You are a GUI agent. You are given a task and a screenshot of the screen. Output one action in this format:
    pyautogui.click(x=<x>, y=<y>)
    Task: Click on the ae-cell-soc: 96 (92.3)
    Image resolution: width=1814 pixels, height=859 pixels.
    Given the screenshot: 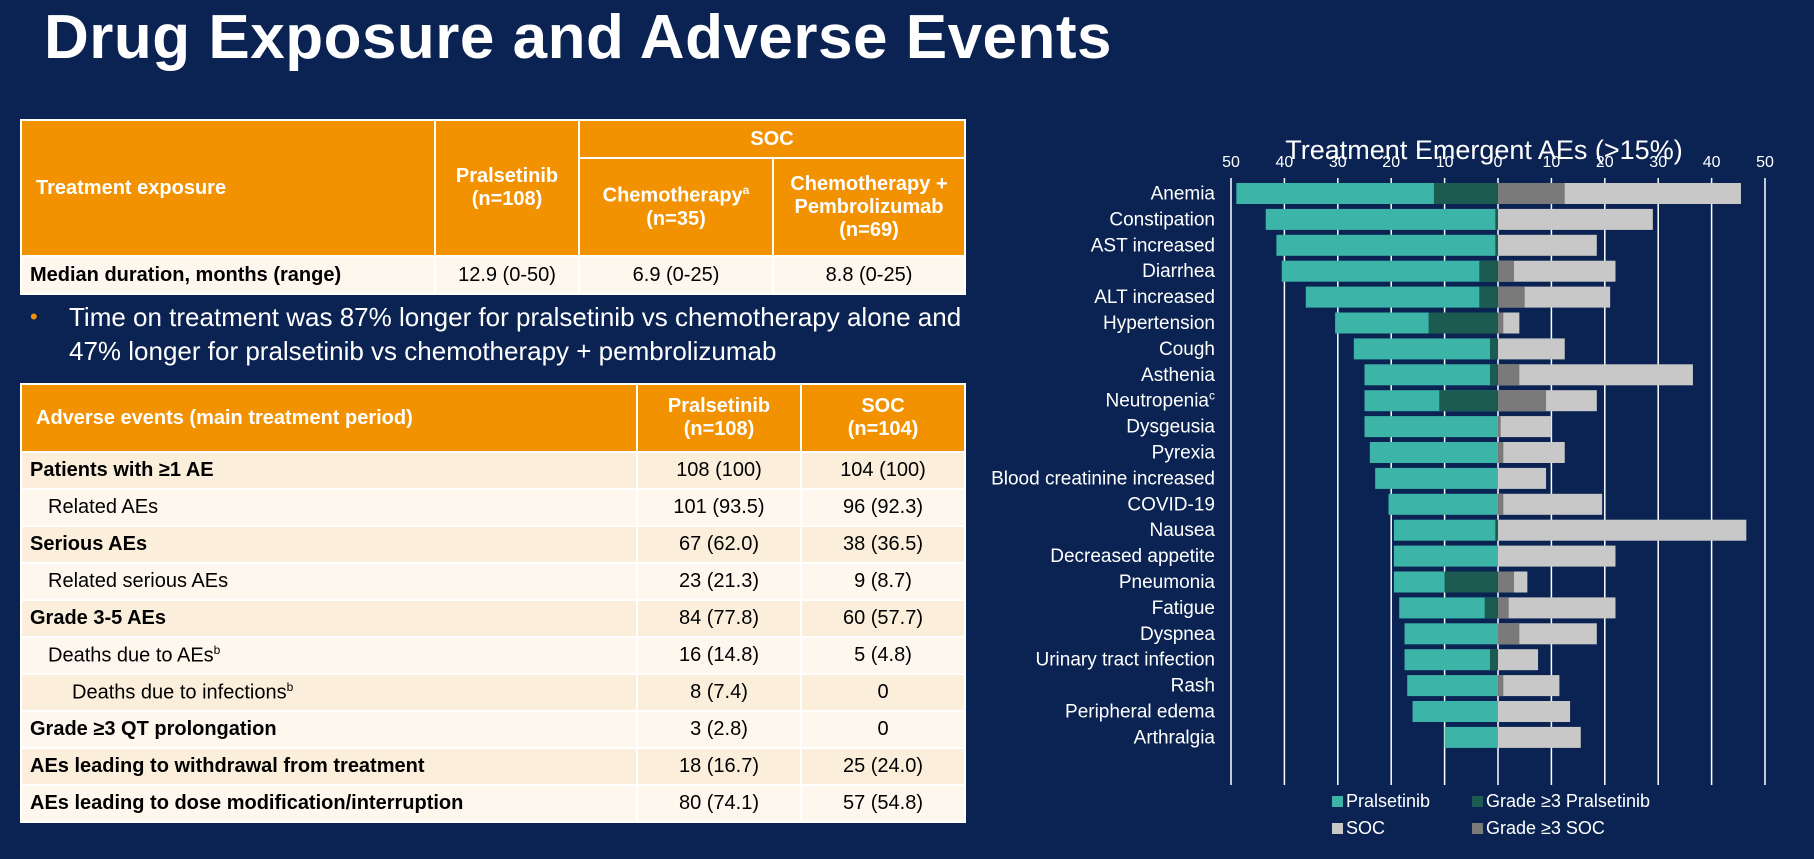 What is the action you would take?
    pyautogui.click(x=883, y=507)
    